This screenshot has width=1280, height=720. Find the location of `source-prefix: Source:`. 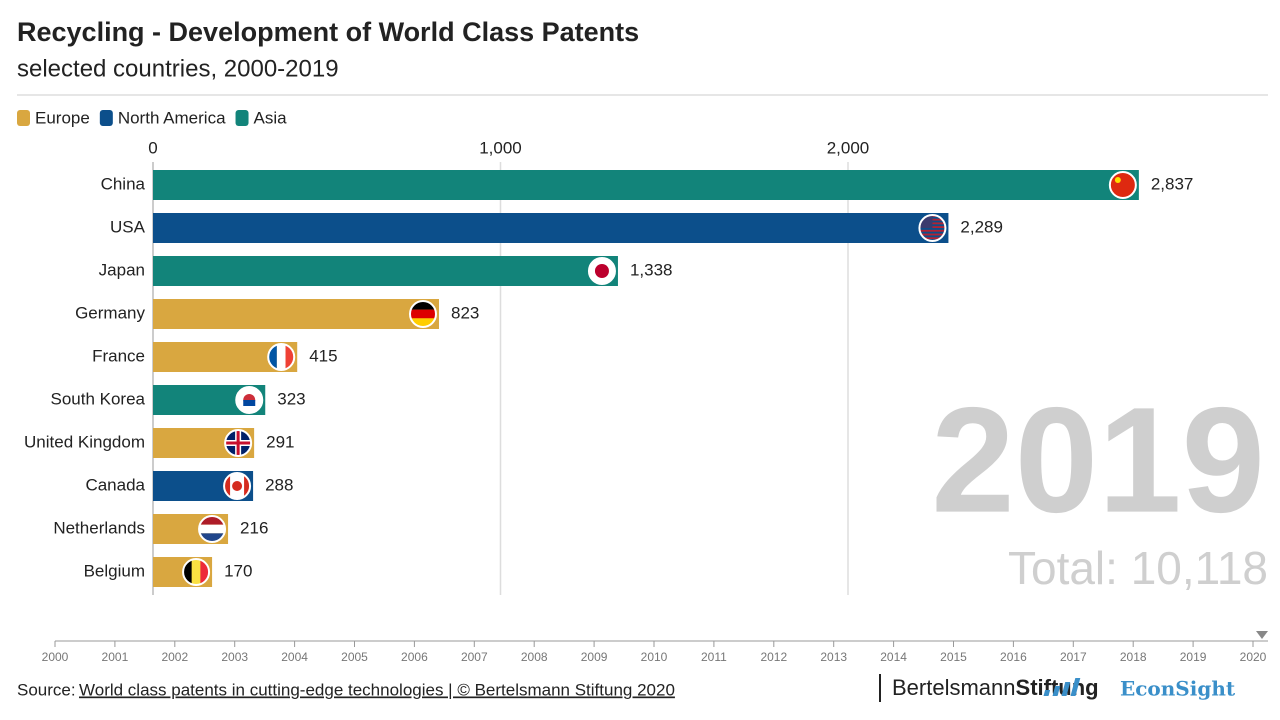

source-prefix: Source: is located at coordinates (46, 689).